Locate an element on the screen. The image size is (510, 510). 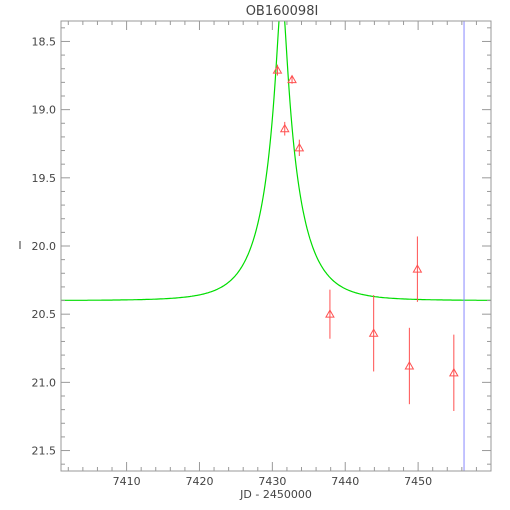
y-tick-label: 21.0 is located at coordinates (44, 382).